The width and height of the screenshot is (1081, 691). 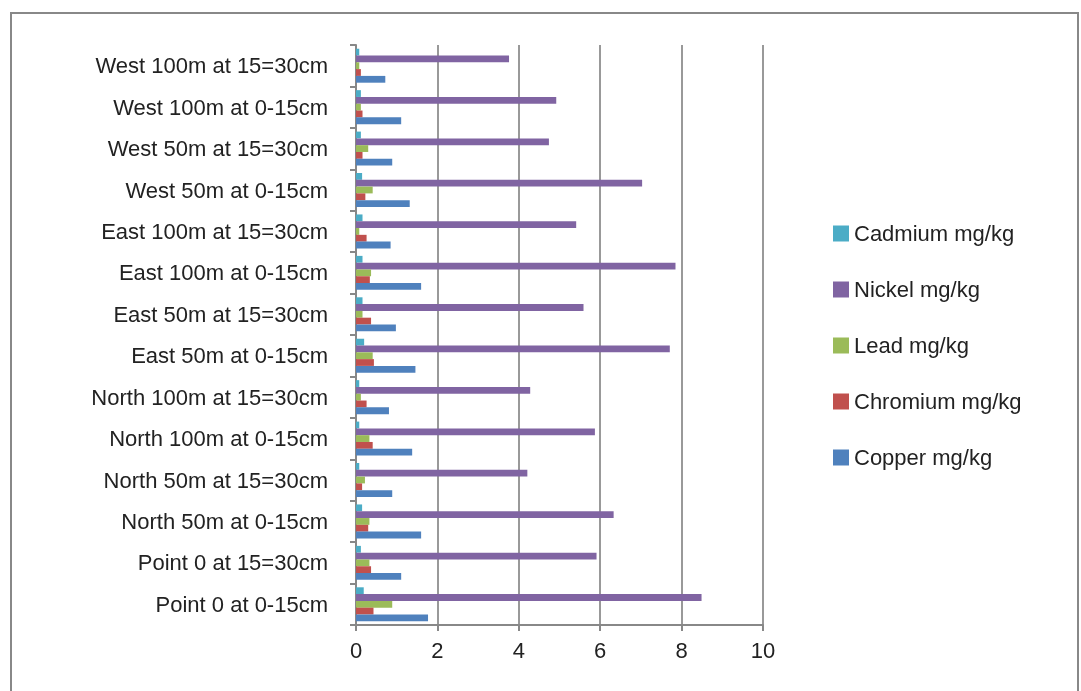 What do you see at coordinates (518, 650) in the screenshot?
I see `x-tick-label: 4` at bounding box center [518, 650].